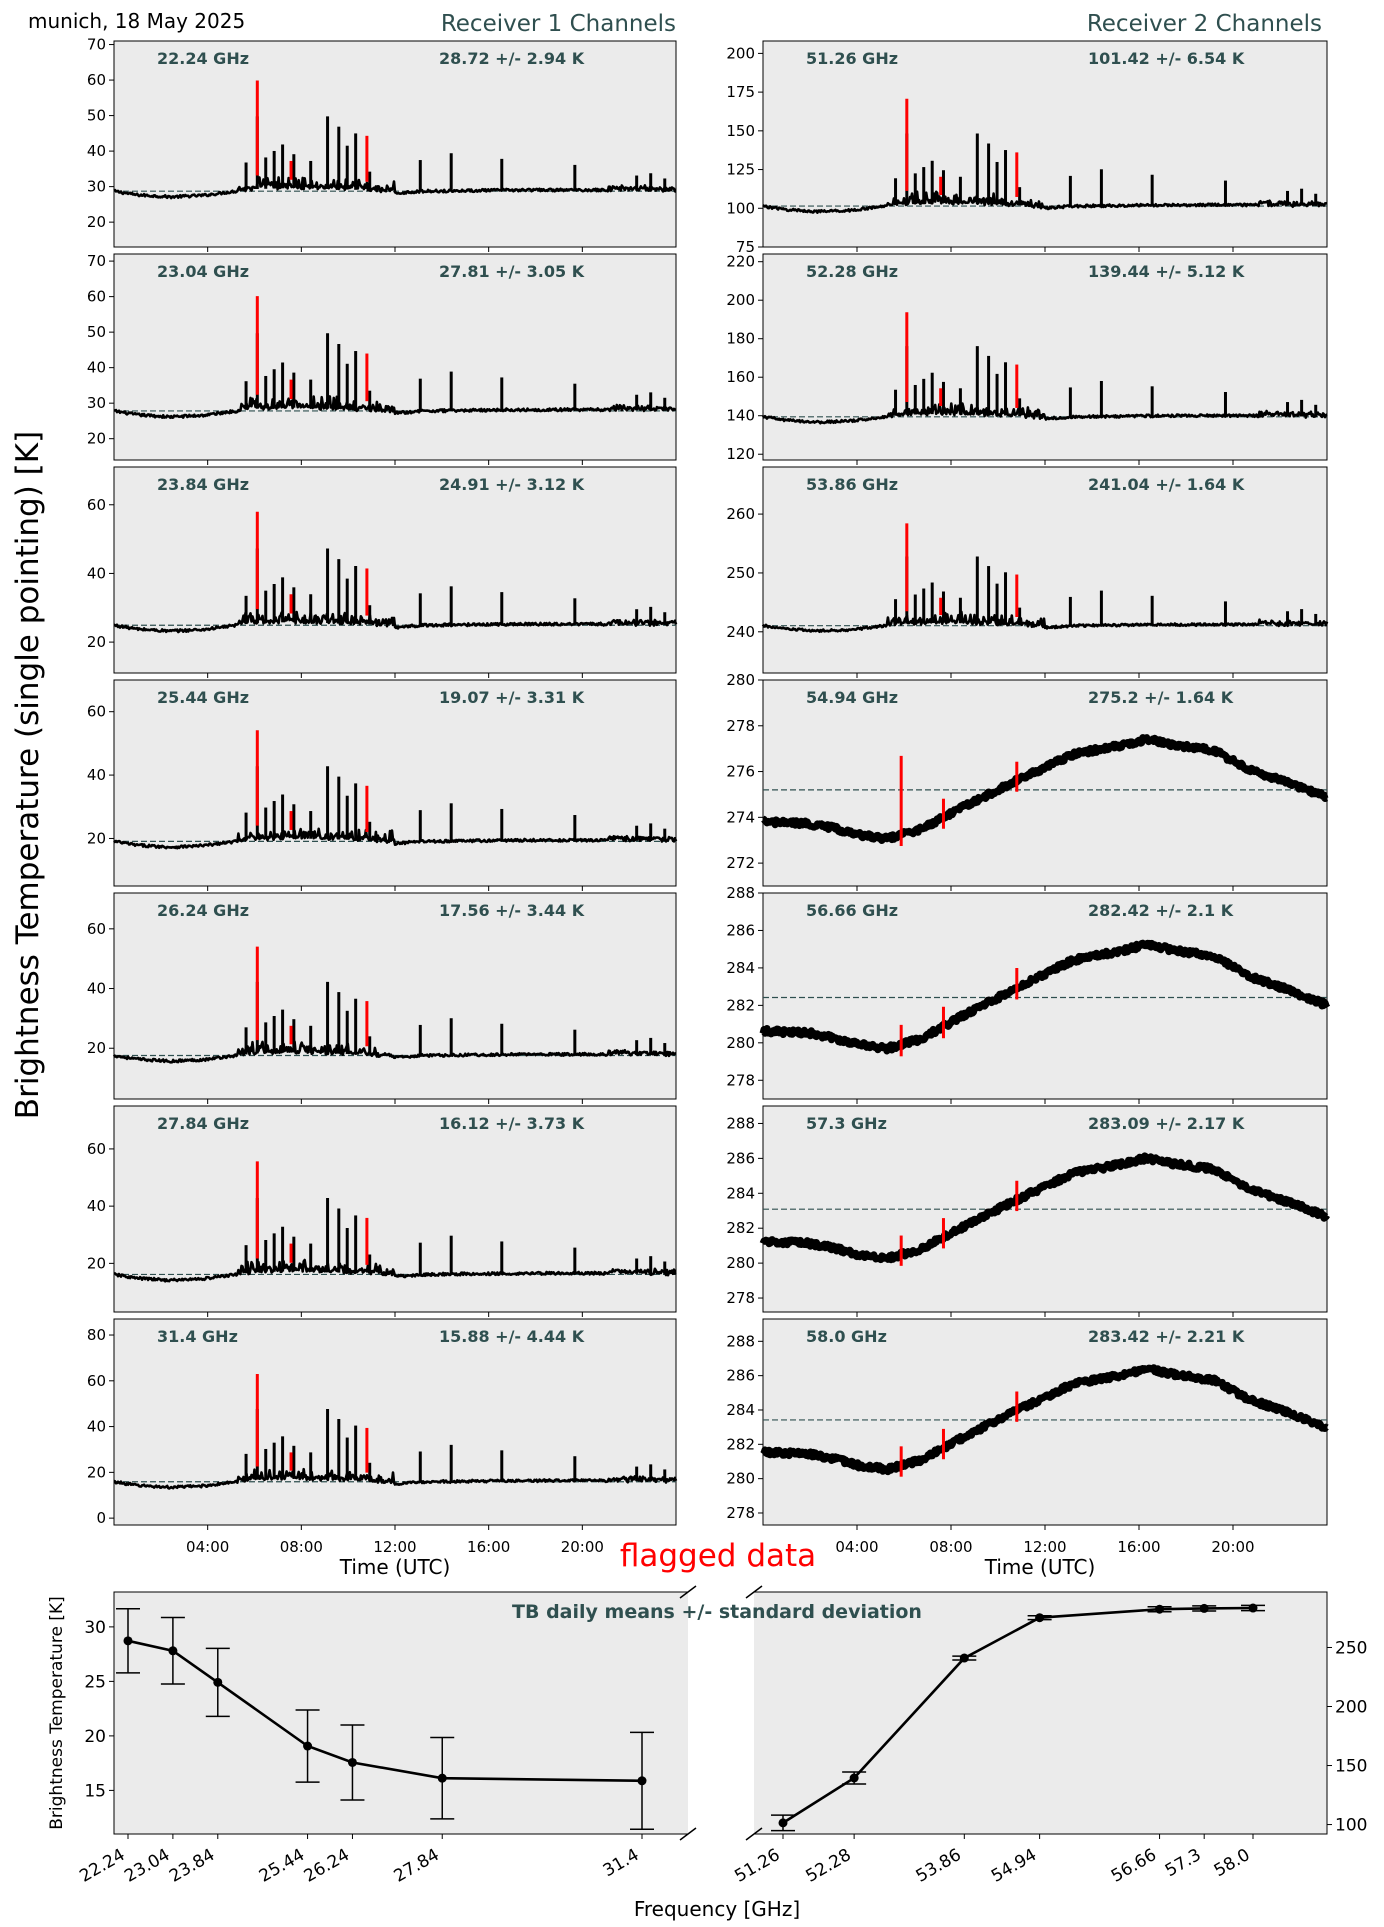 The image size is (1384, 1927). Describe the element at coordinates (203, 271) in the screenshot. I see `channel-frequency-label: 23.04 GHz` at that location.